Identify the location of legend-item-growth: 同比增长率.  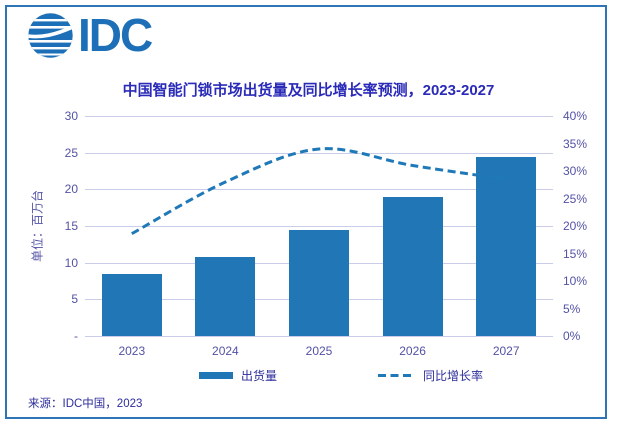
(430, 375).